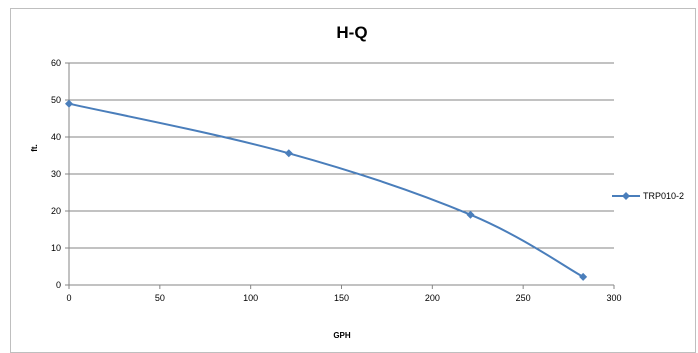  I want to click on y-axis-label: ft., so click(34, 148).